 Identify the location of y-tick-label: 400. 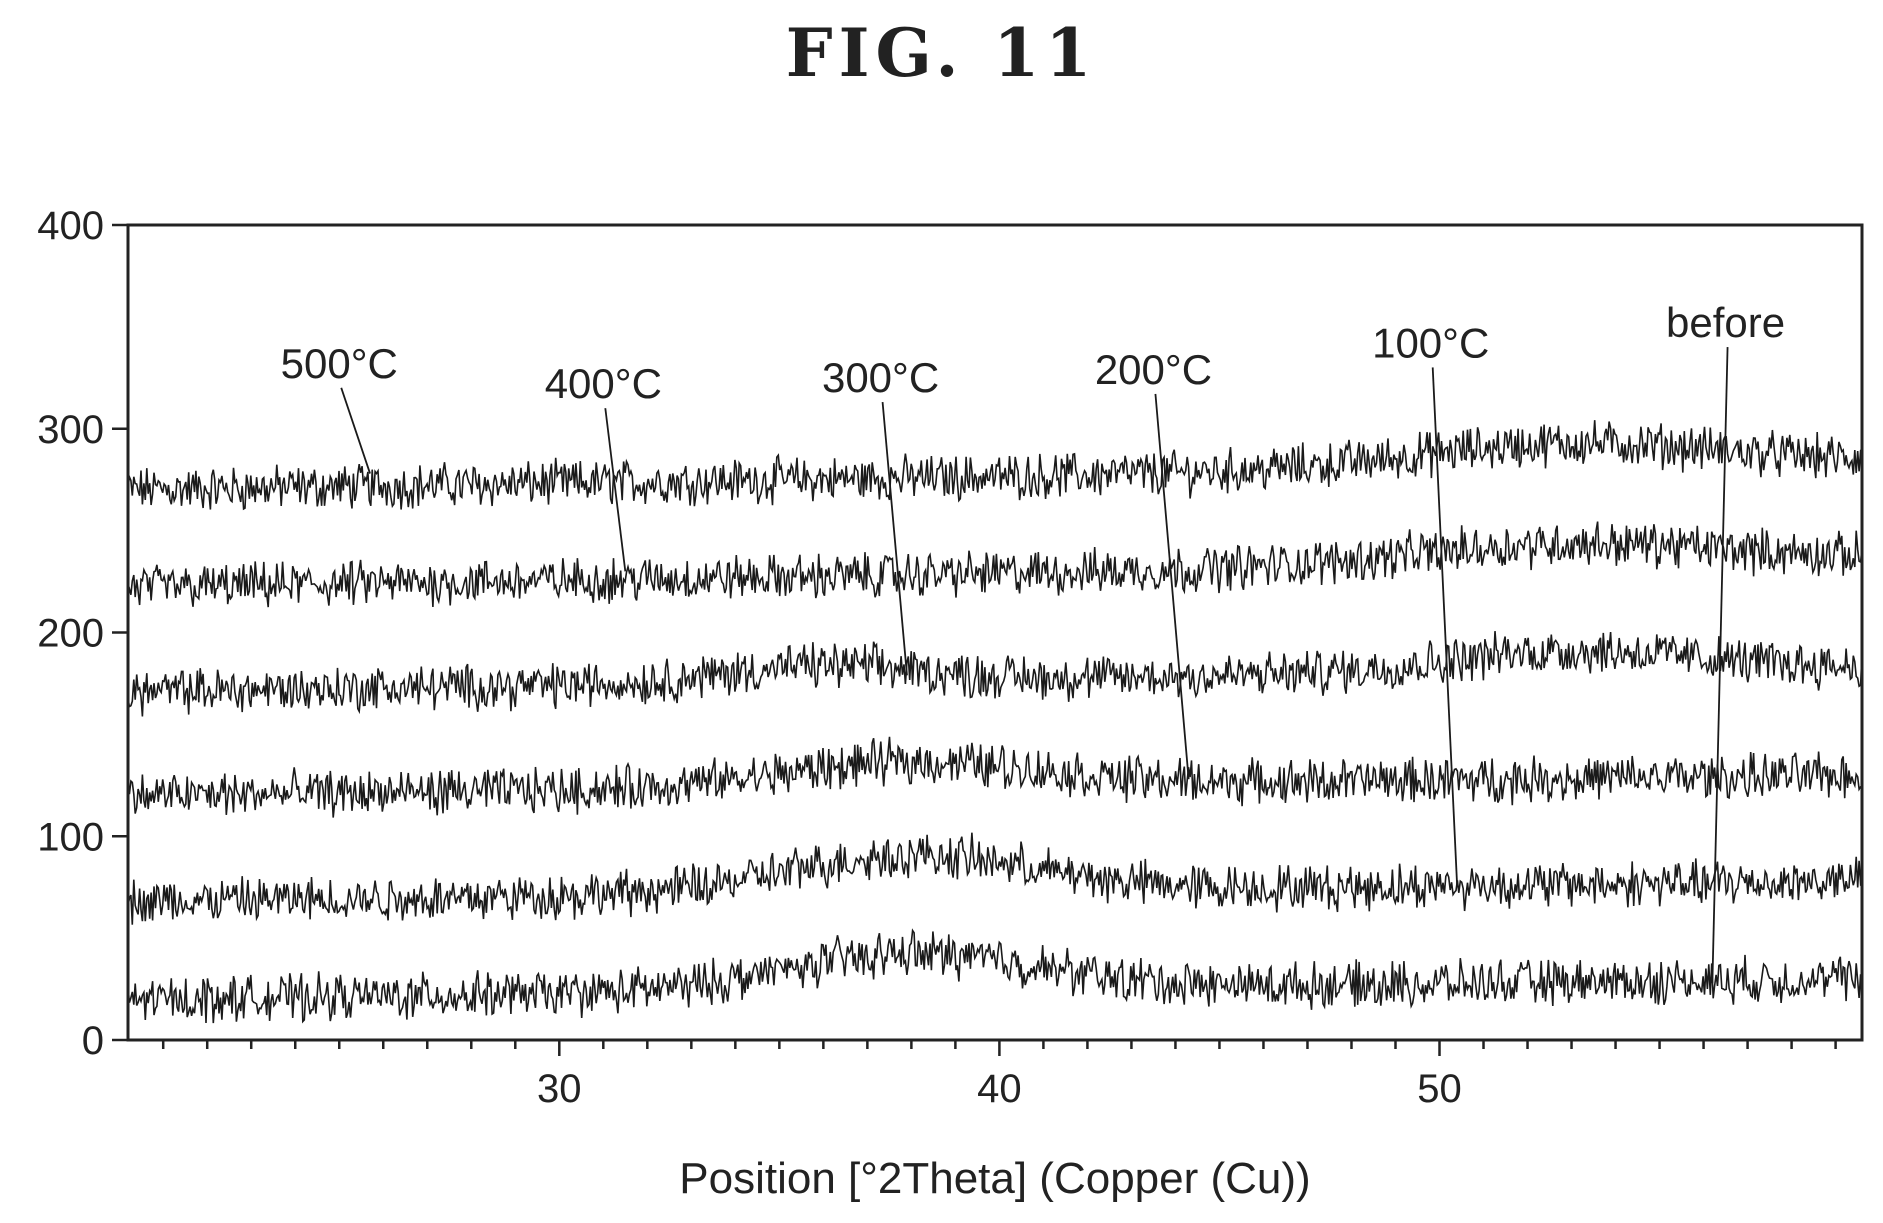
(70, 226).